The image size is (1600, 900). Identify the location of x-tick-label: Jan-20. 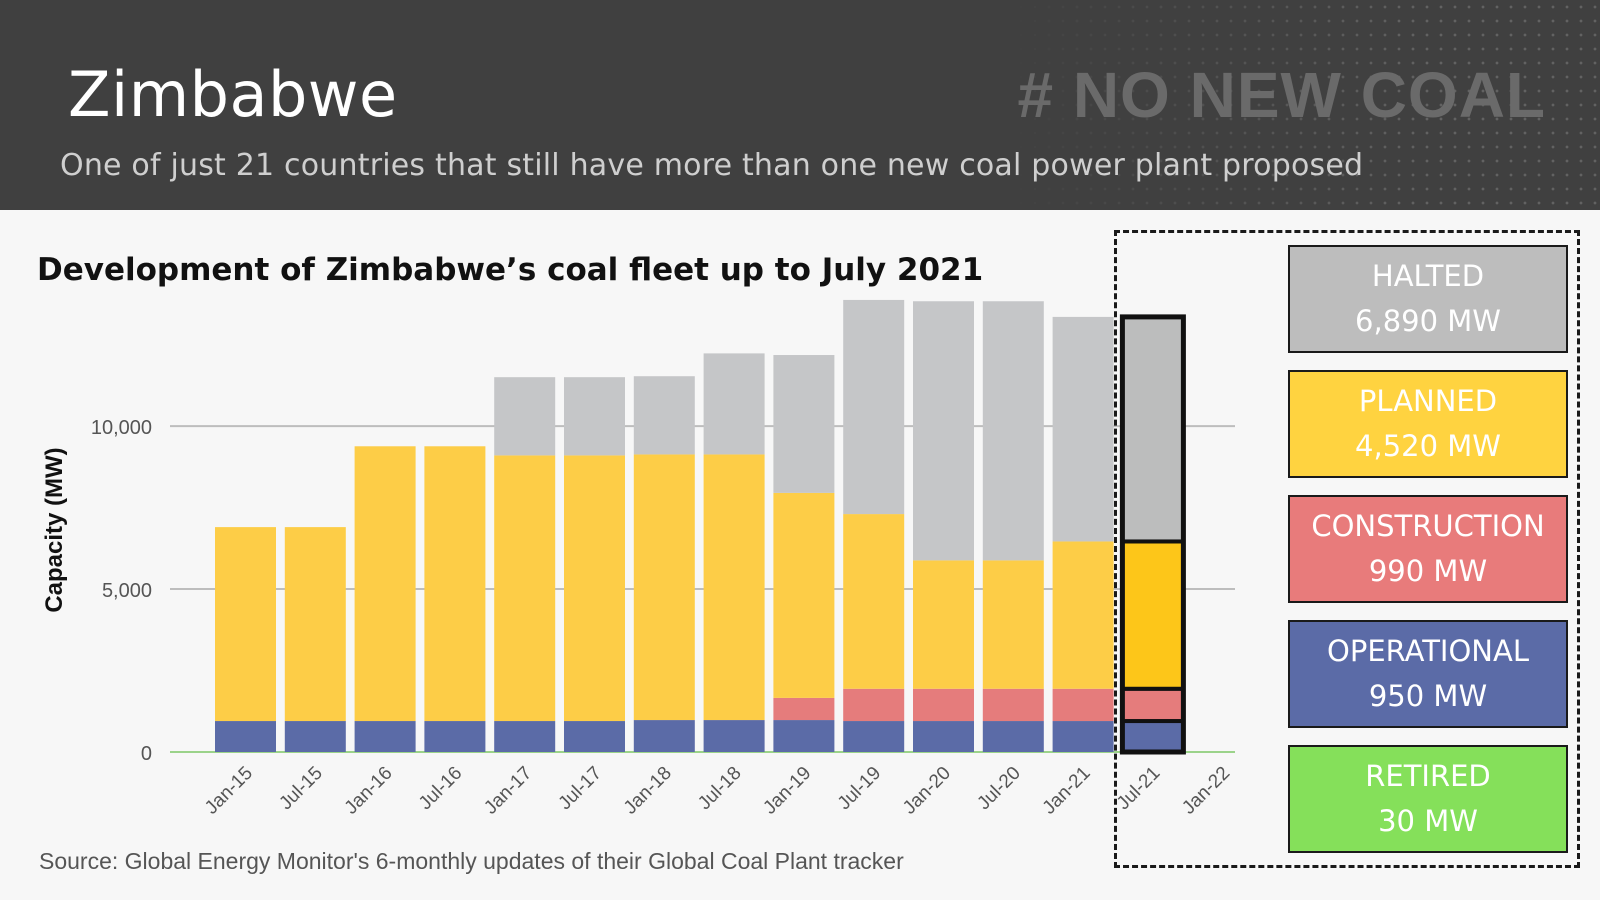
(927, 791).